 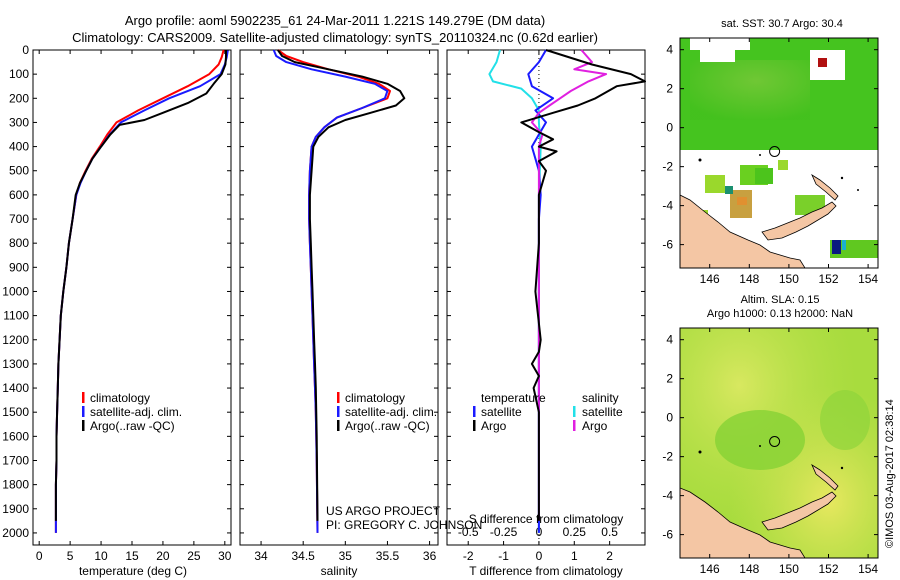 I want to click on series-climatology, so click(x=334, y=291).